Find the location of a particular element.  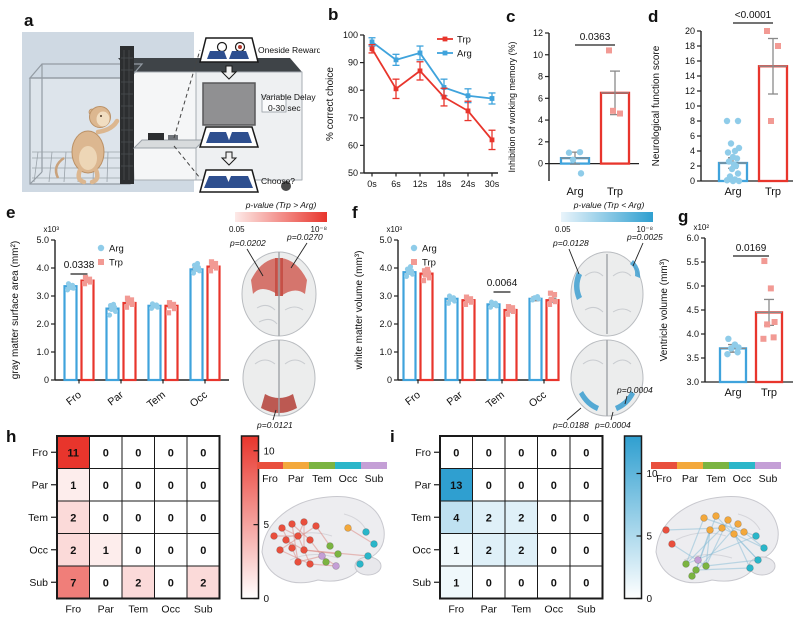

svg-text: Occ is located at coordinates (538, 399).